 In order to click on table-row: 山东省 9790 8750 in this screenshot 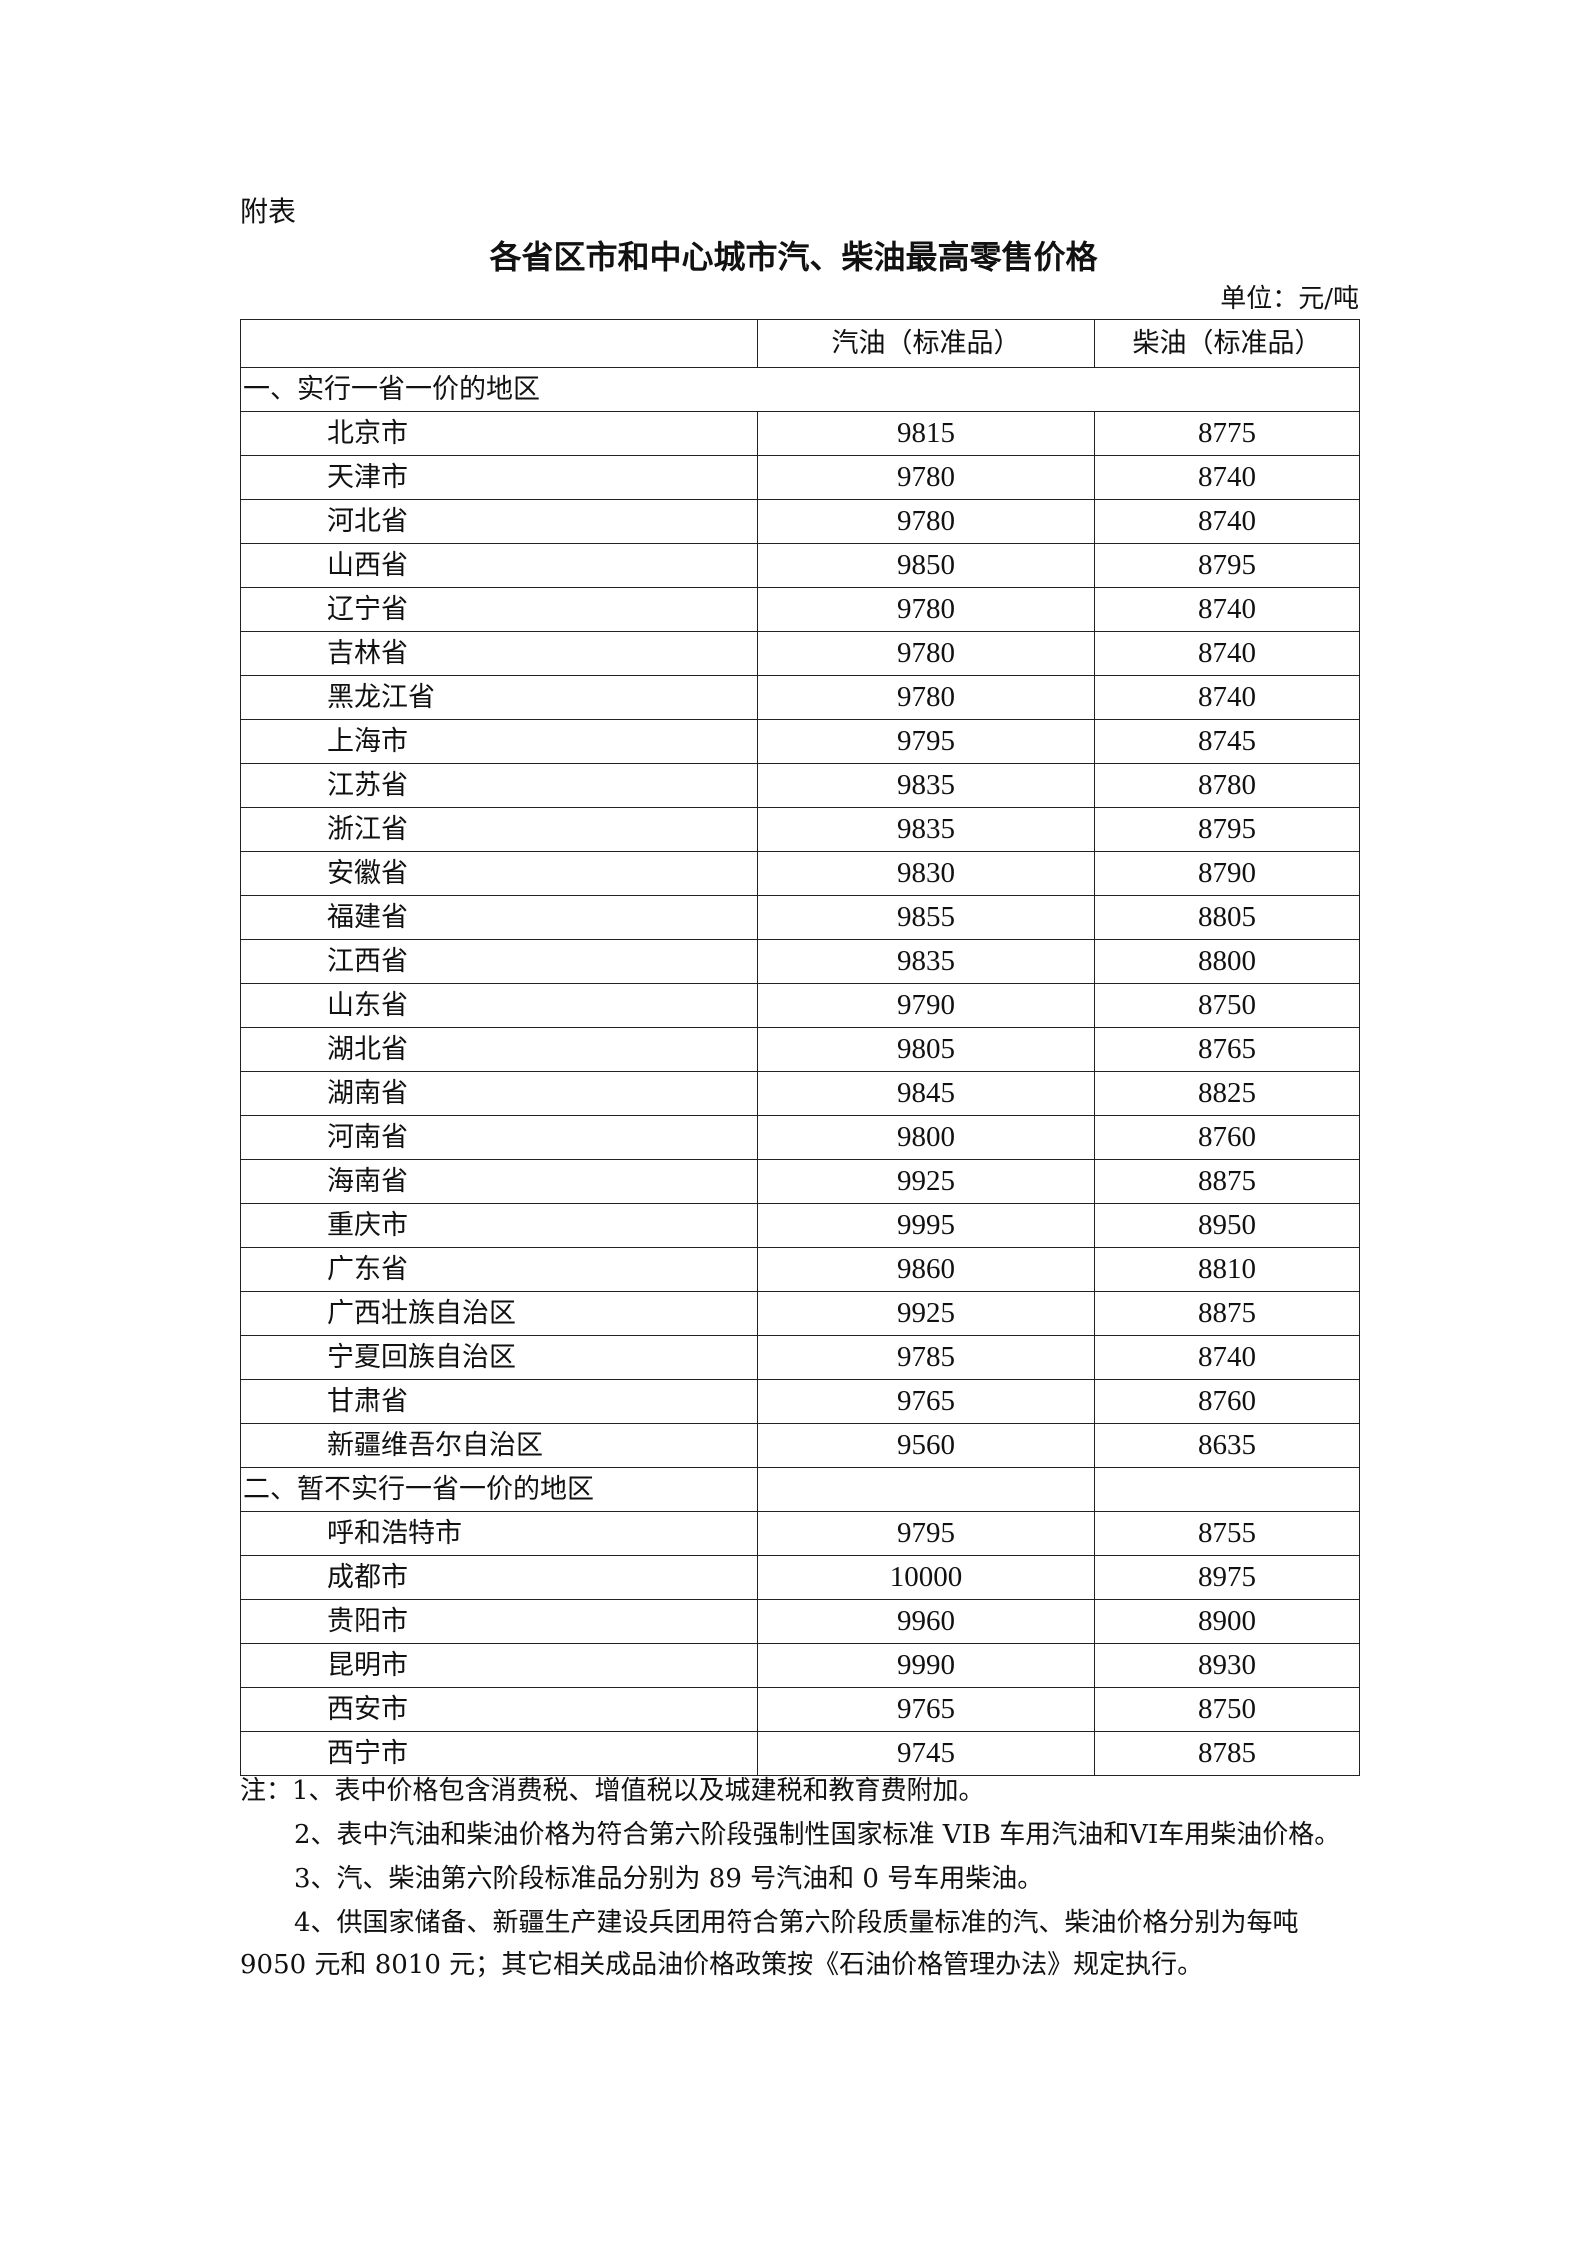, I will do `click(800, 1005)`.